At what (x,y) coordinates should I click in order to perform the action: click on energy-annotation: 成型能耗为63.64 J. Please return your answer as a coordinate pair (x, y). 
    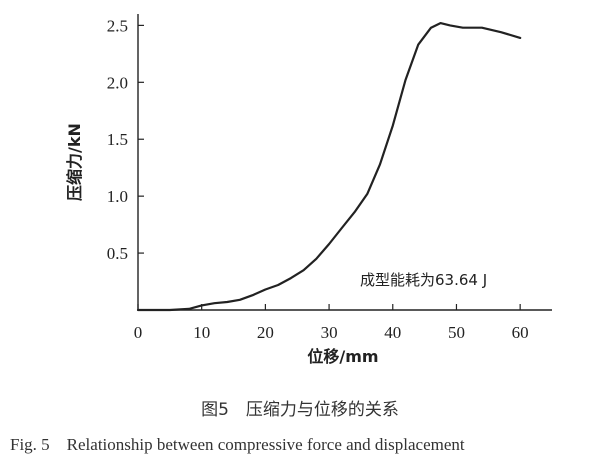
    Looking at the image, I should click on (423, 280).